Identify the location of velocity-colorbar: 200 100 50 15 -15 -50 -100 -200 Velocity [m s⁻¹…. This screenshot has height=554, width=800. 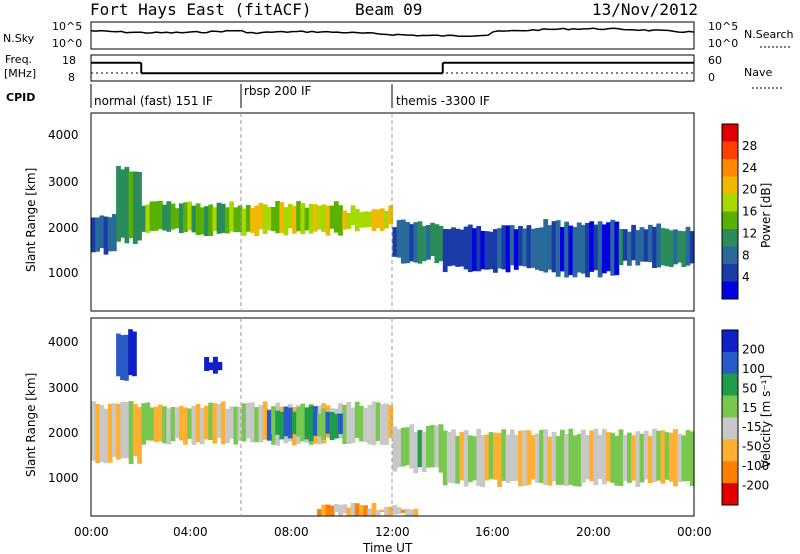
(747, 417).